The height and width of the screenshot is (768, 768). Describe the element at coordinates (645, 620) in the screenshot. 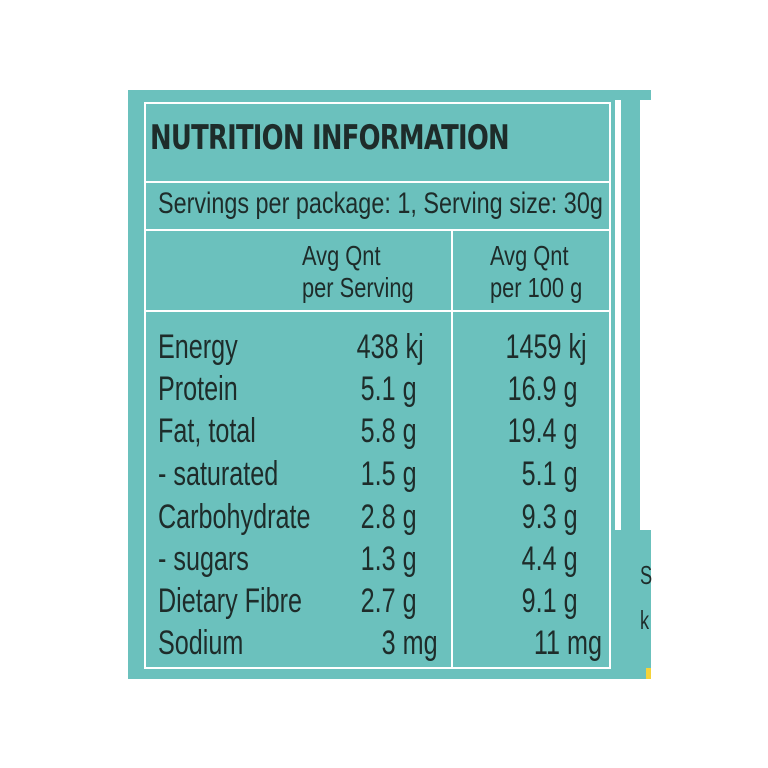

I see `edge-glyph-2: k` at that location.